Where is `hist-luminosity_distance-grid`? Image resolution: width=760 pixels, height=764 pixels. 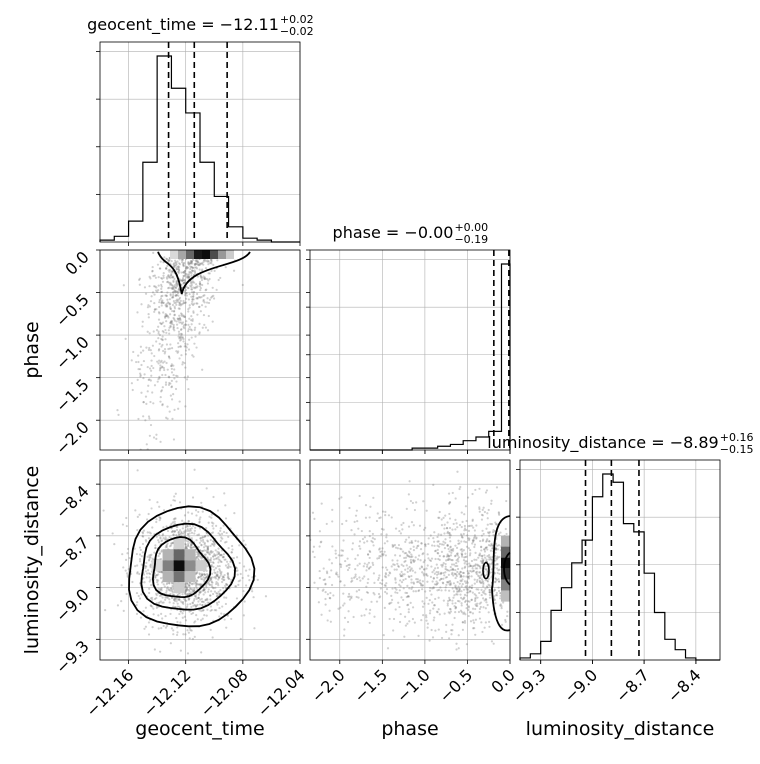 hist-luminosity_distance-grid is located at coordinates (620, 560).